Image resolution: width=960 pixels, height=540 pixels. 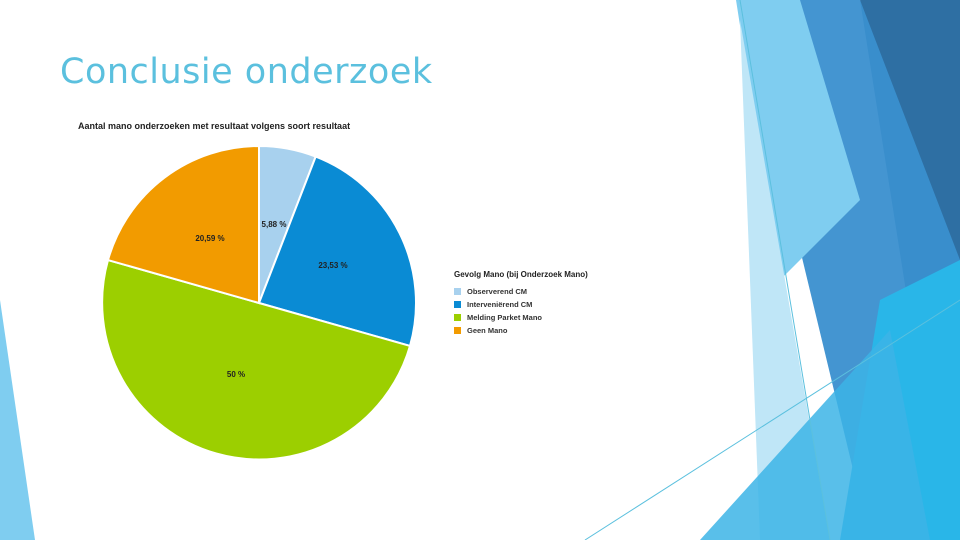 I want to click on slice-label-3: 50 %, so click(x=236, y=374).